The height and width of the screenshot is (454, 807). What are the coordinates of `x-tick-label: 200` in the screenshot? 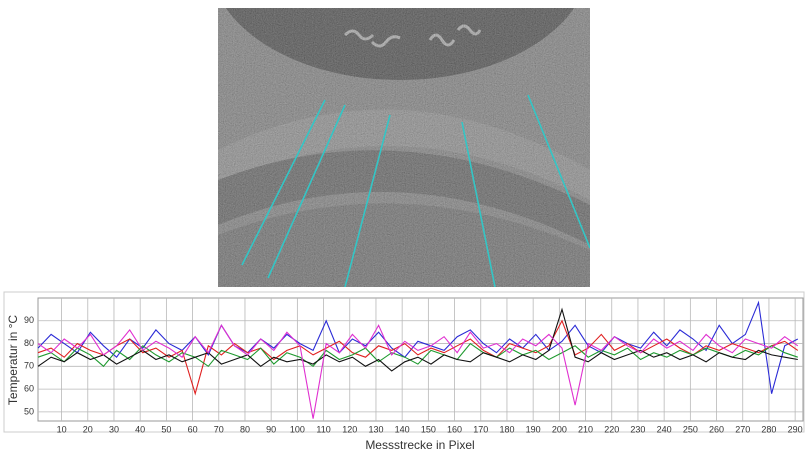 It's located at (559, 429).